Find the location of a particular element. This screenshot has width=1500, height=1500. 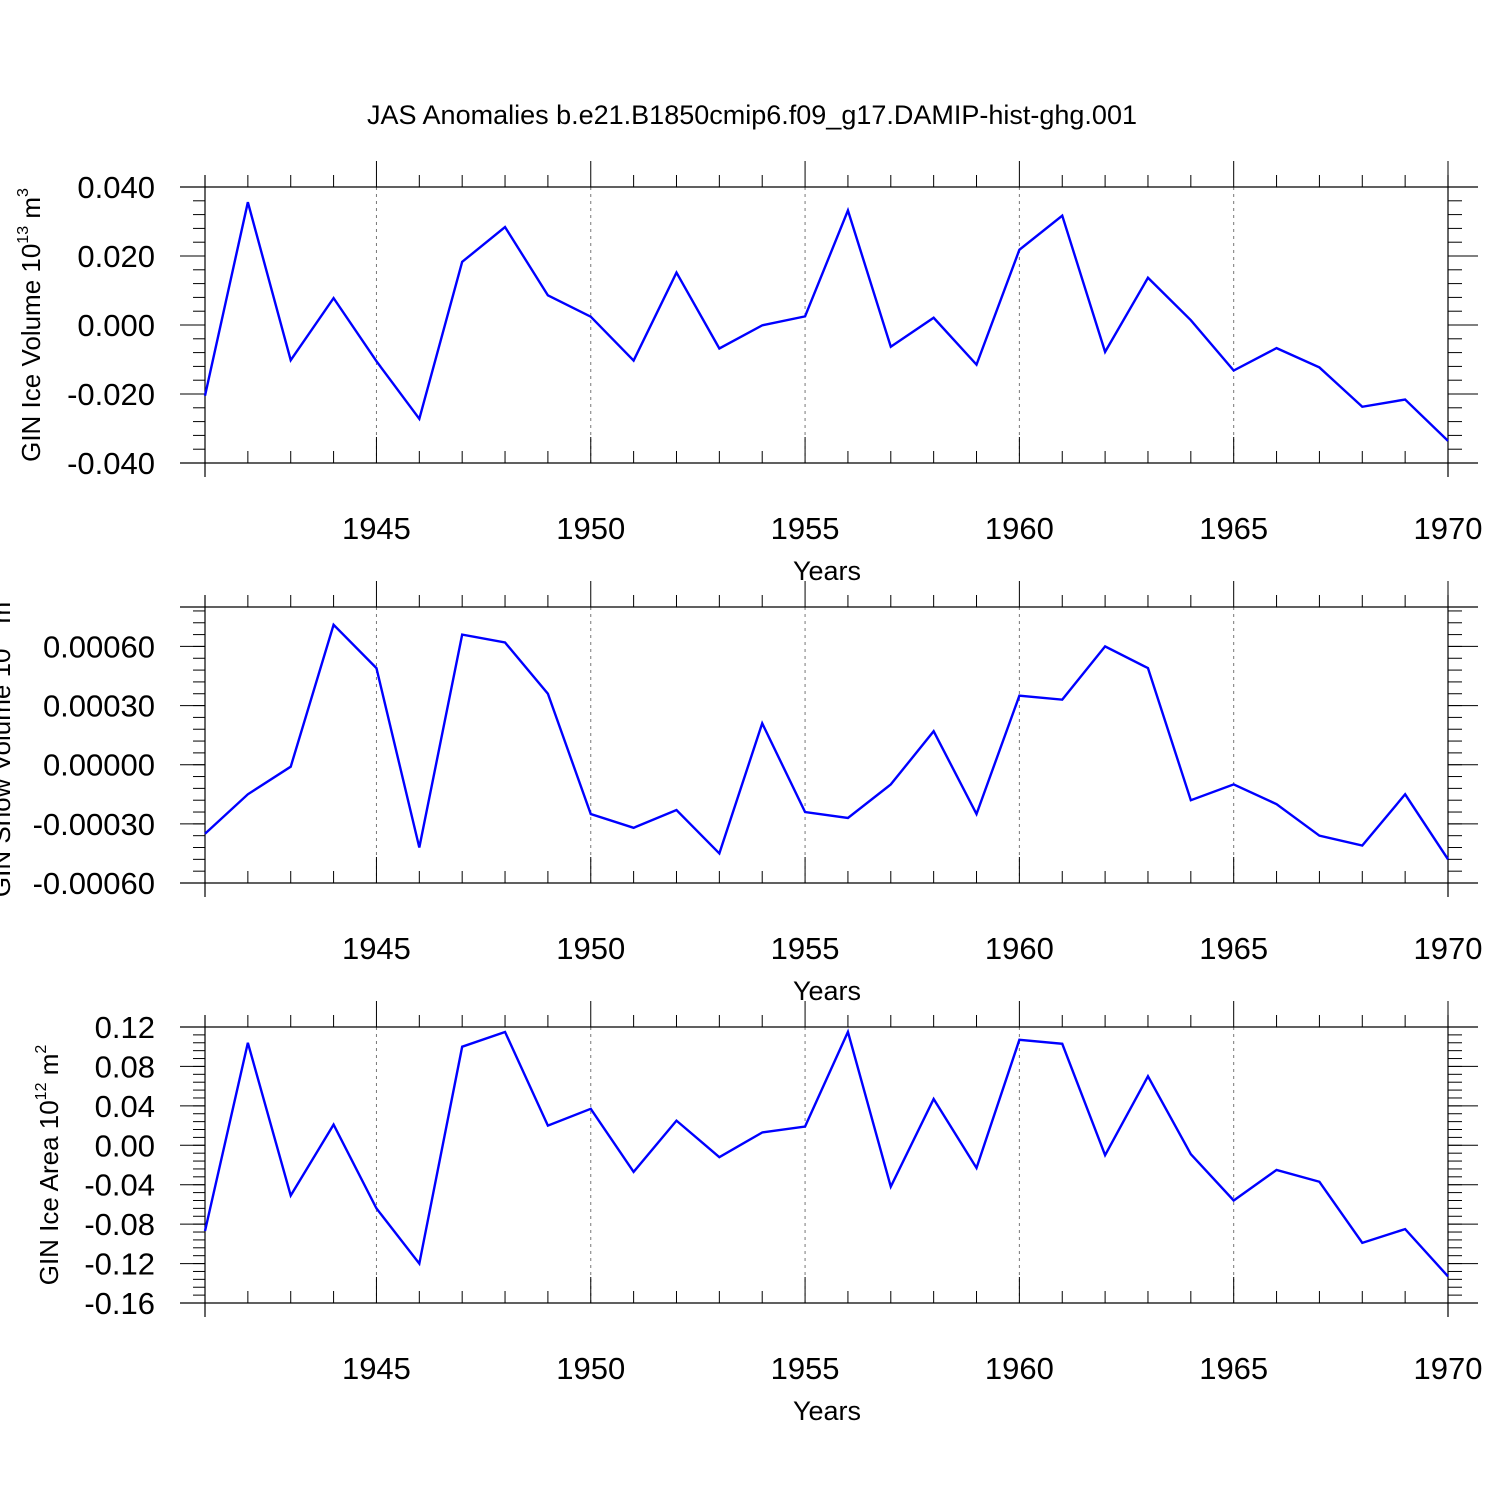

y-tick-label: 0.04 is located at coordinates (125, 1106).